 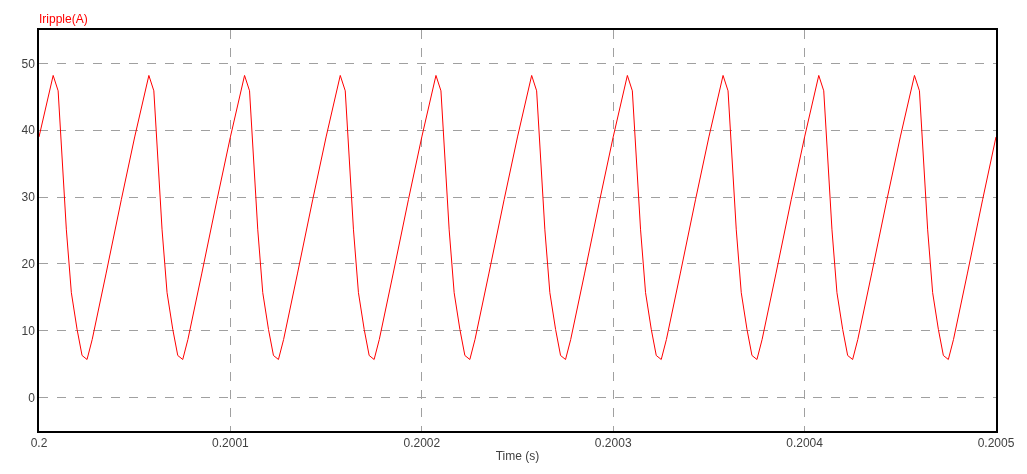 What do you see at coordinates (28, 63) in the screenshot?
I see `y-tick-label: 50` at bounding box center [28, 63].